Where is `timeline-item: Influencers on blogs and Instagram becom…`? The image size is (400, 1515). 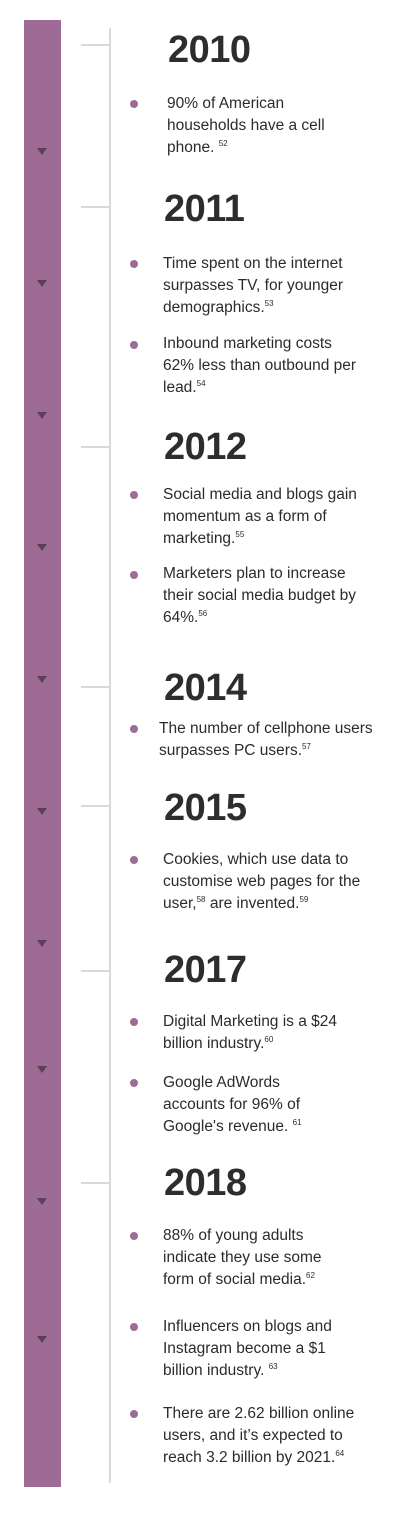
timeline-item: Influencers on blogs and Instagram becom… is located at coordinates (247, 1348).